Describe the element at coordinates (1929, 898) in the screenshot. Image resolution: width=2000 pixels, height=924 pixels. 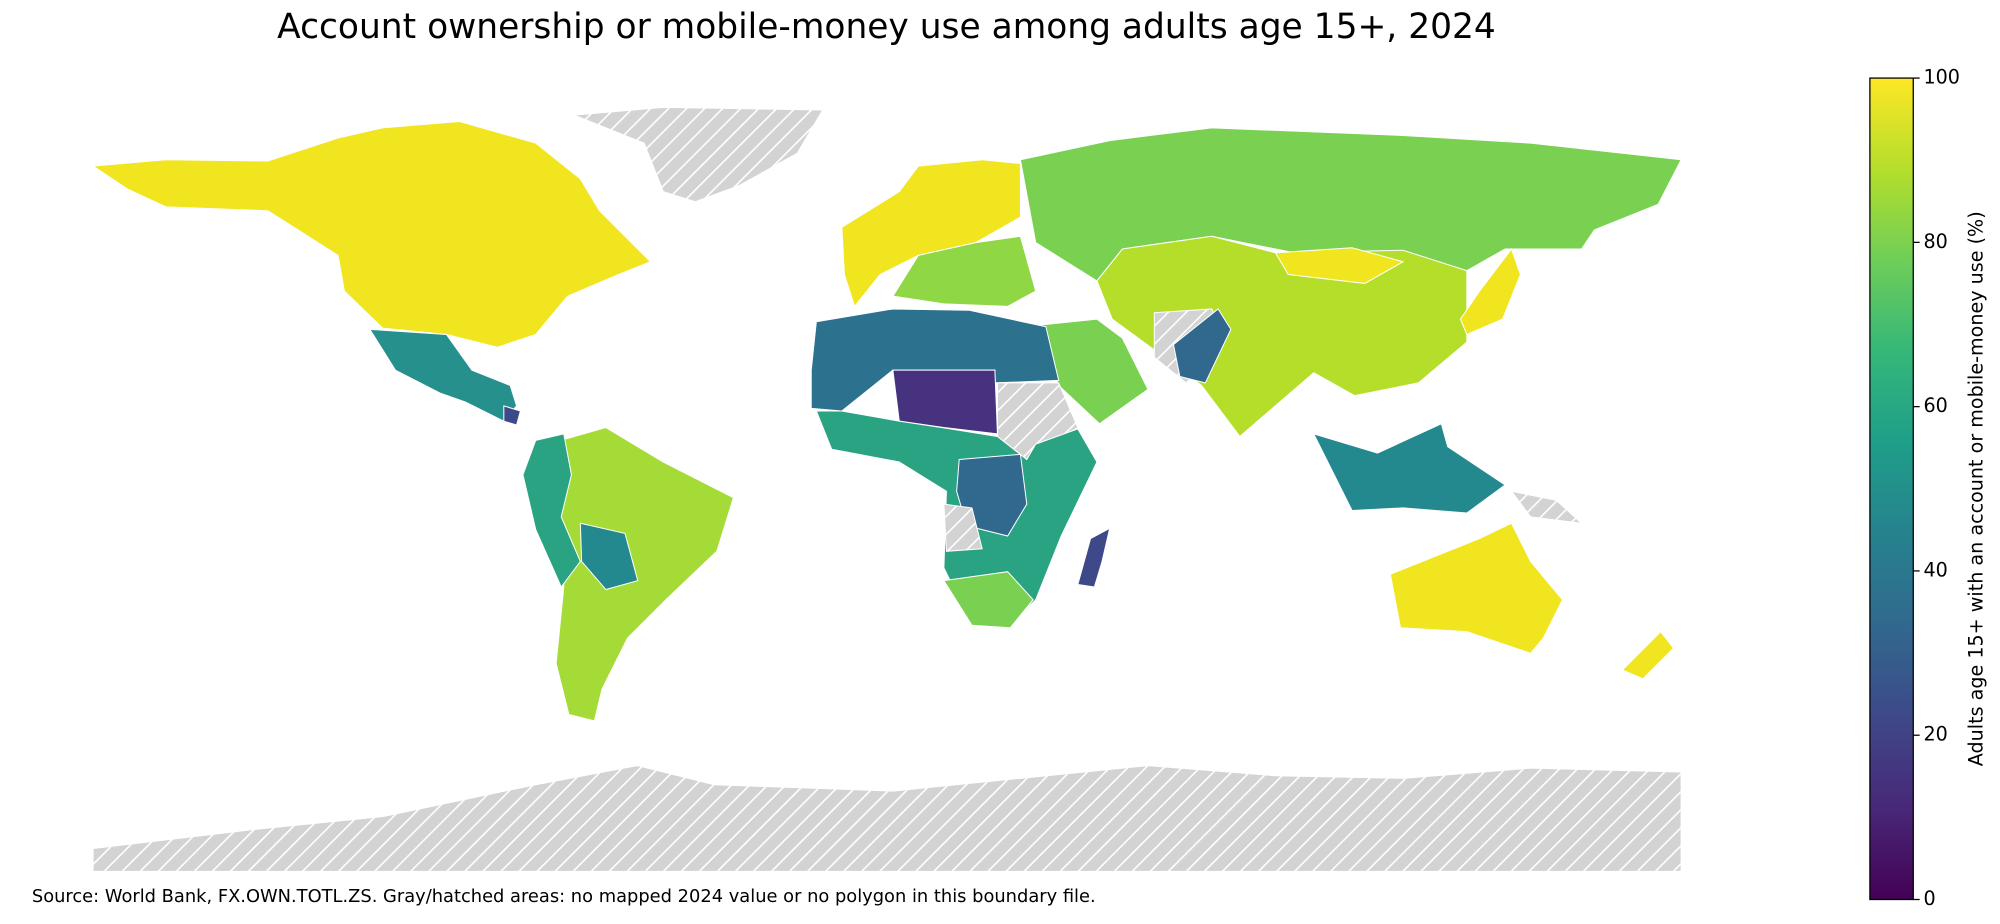
I see `colorbar-tick-label: 0` at that location.